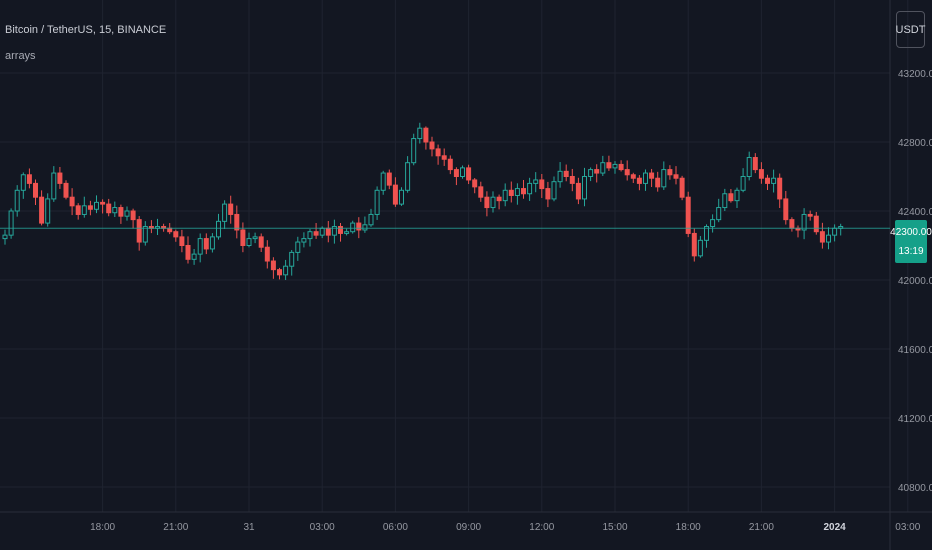 The image size is (932, 550). What do you see at coordinates (834, 527) in the screenshot?
I see `x-axis-tick-label: 2024` at bounding box center [834, 527].